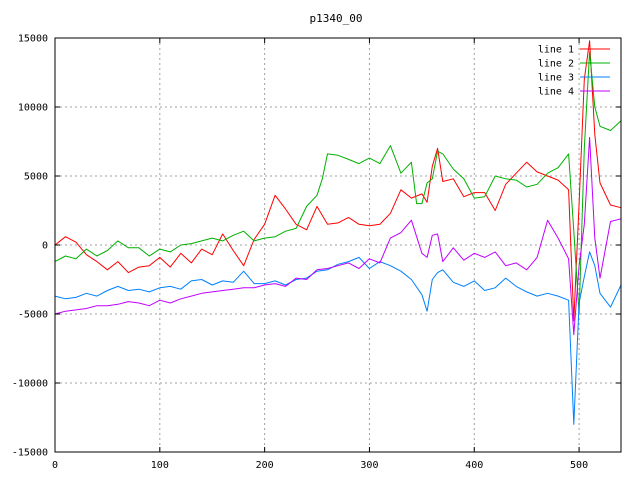 This screenshot has height=480, width=640. What do you see at coordinates (574, 71) in the screenshot?
I see `legend: line 1 line 2 line 3 line 4` at bounding box center [574, 71].